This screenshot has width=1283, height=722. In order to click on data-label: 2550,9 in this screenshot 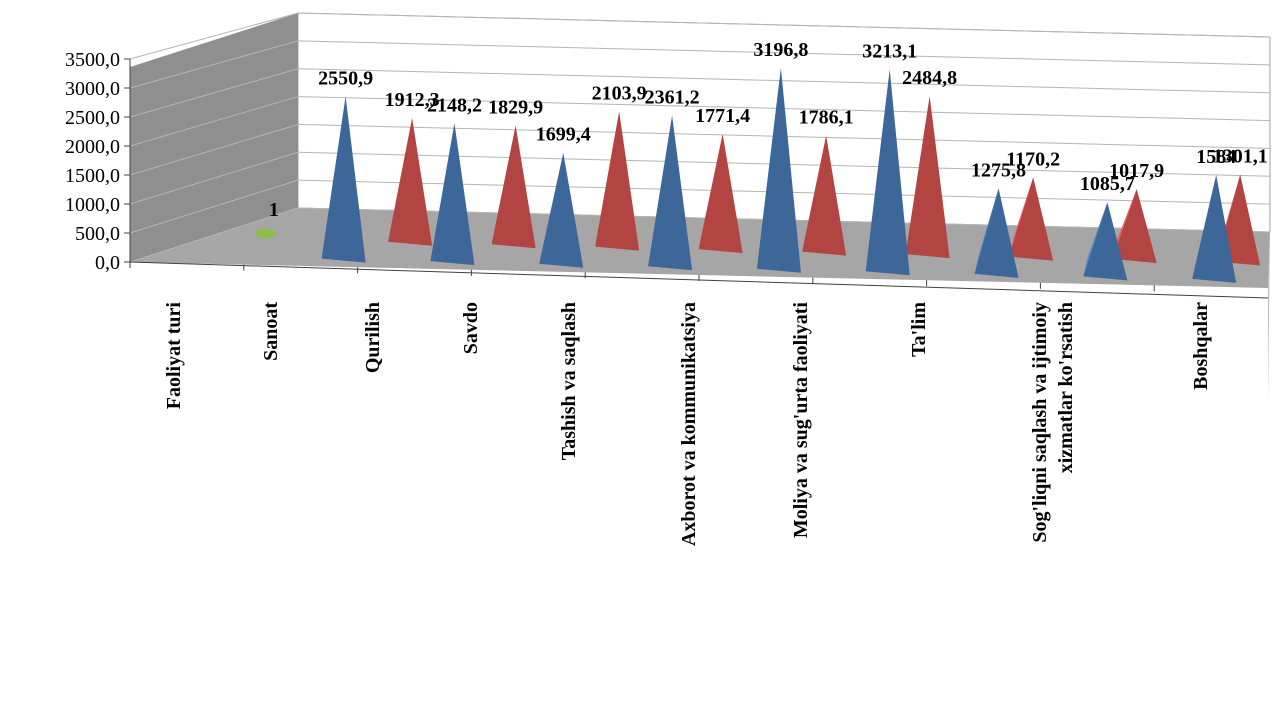, I will do `click(345, 79)`.